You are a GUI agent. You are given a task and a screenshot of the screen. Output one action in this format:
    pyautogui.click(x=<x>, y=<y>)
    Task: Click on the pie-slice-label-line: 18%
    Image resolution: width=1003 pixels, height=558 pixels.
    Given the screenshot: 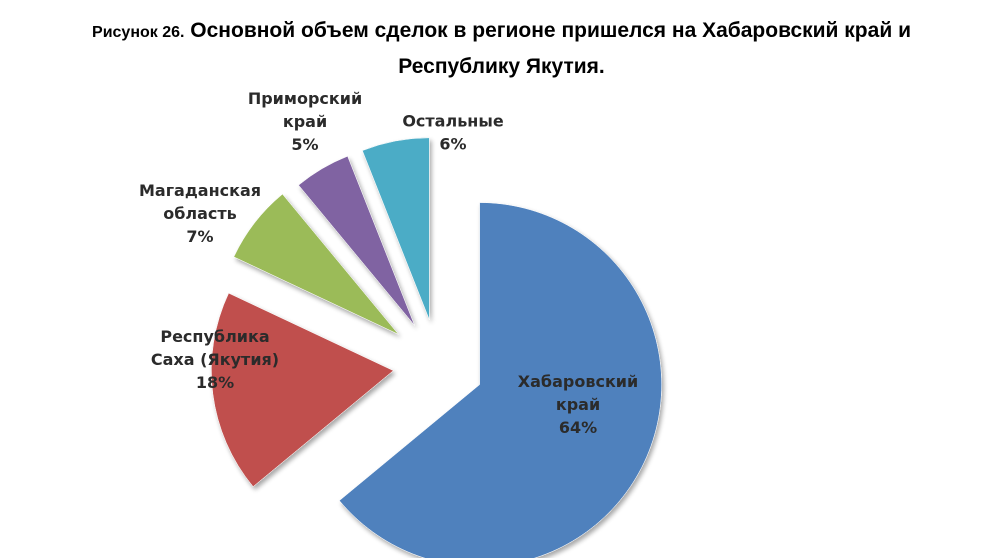 What is the action you would take?
    pyautogui.click(x=215, y=382)
    